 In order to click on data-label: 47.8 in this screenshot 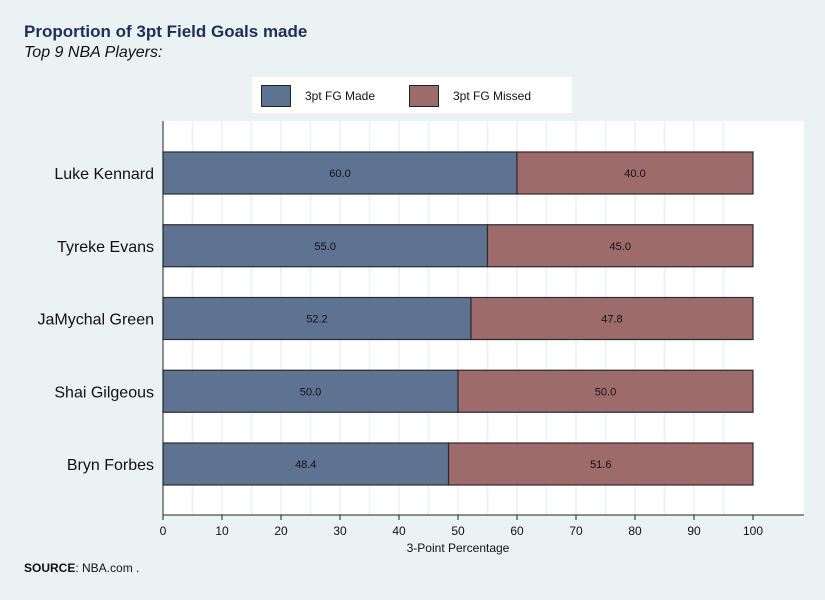, I will do `click(611, 320)`.